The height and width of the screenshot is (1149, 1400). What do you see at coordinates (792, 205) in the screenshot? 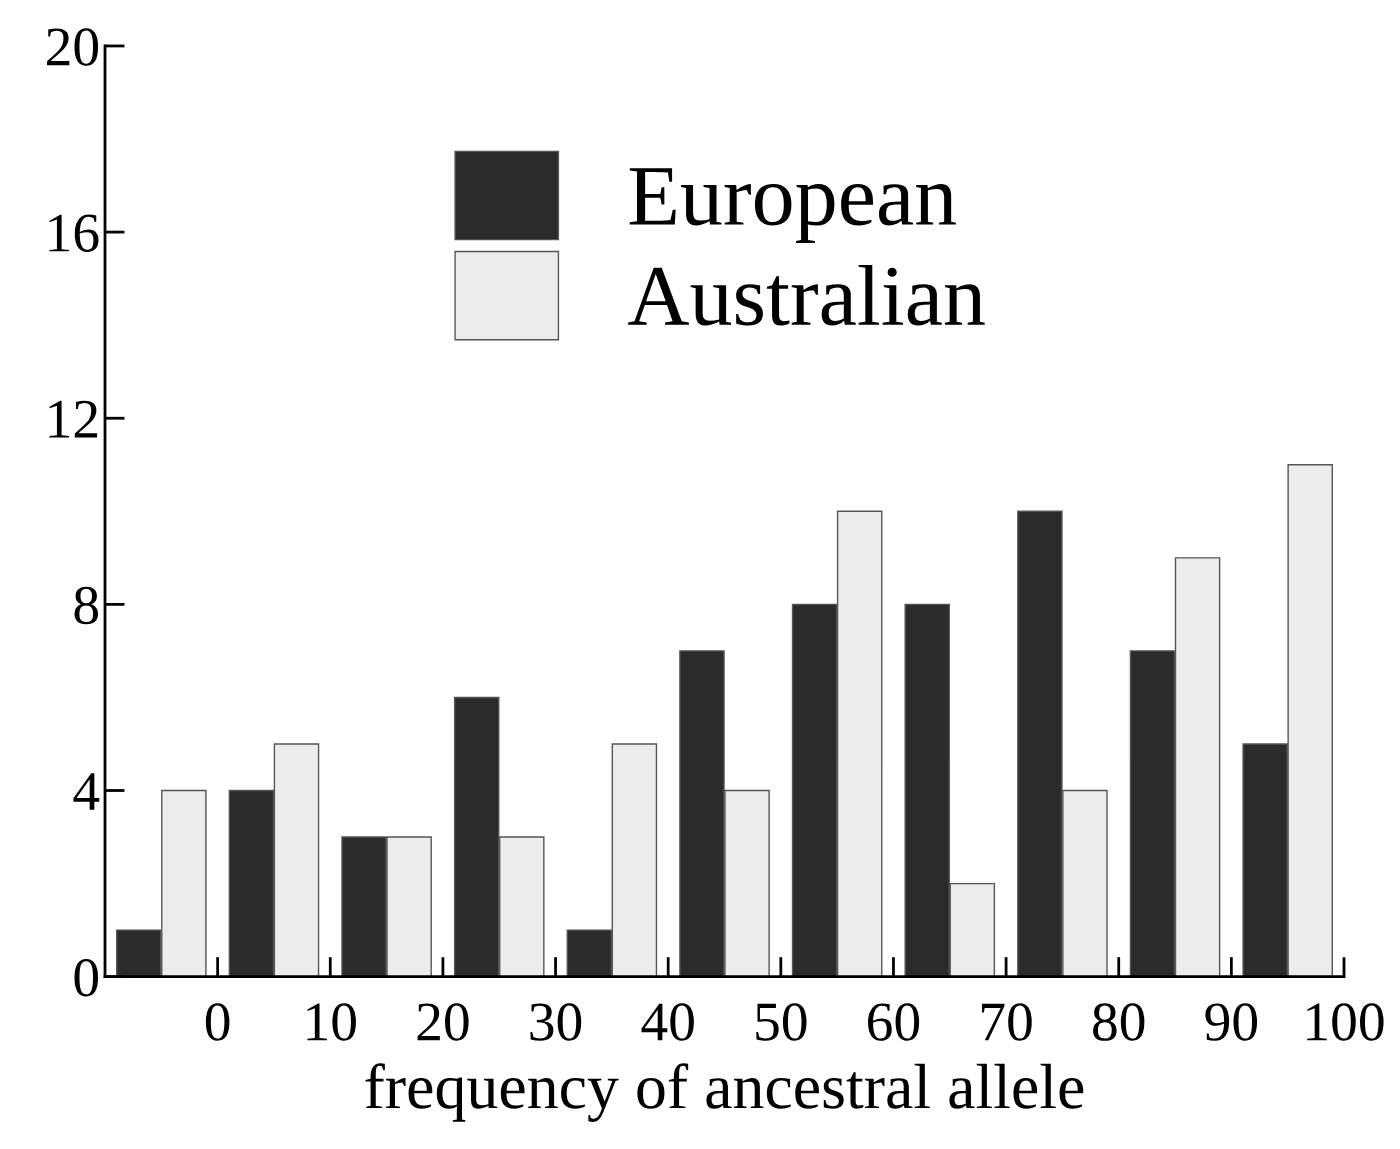
I see `legend-label: European` at bounding box center [792, 205].